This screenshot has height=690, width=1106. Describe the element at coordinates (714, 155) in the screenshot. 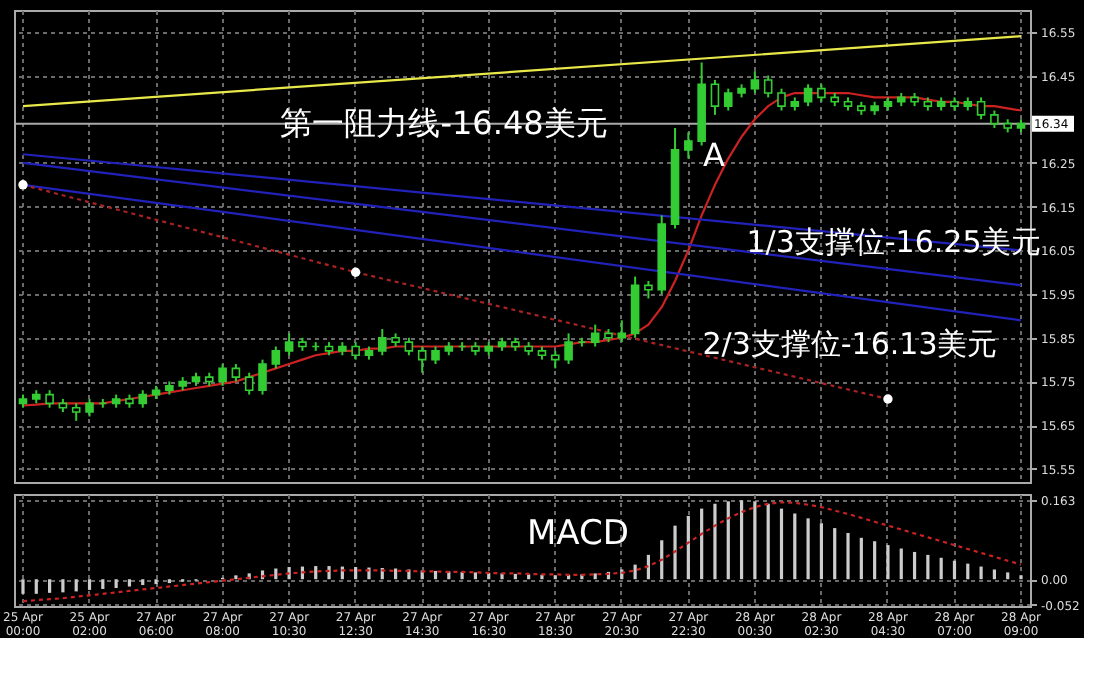

I see `annotation: A` at that location.